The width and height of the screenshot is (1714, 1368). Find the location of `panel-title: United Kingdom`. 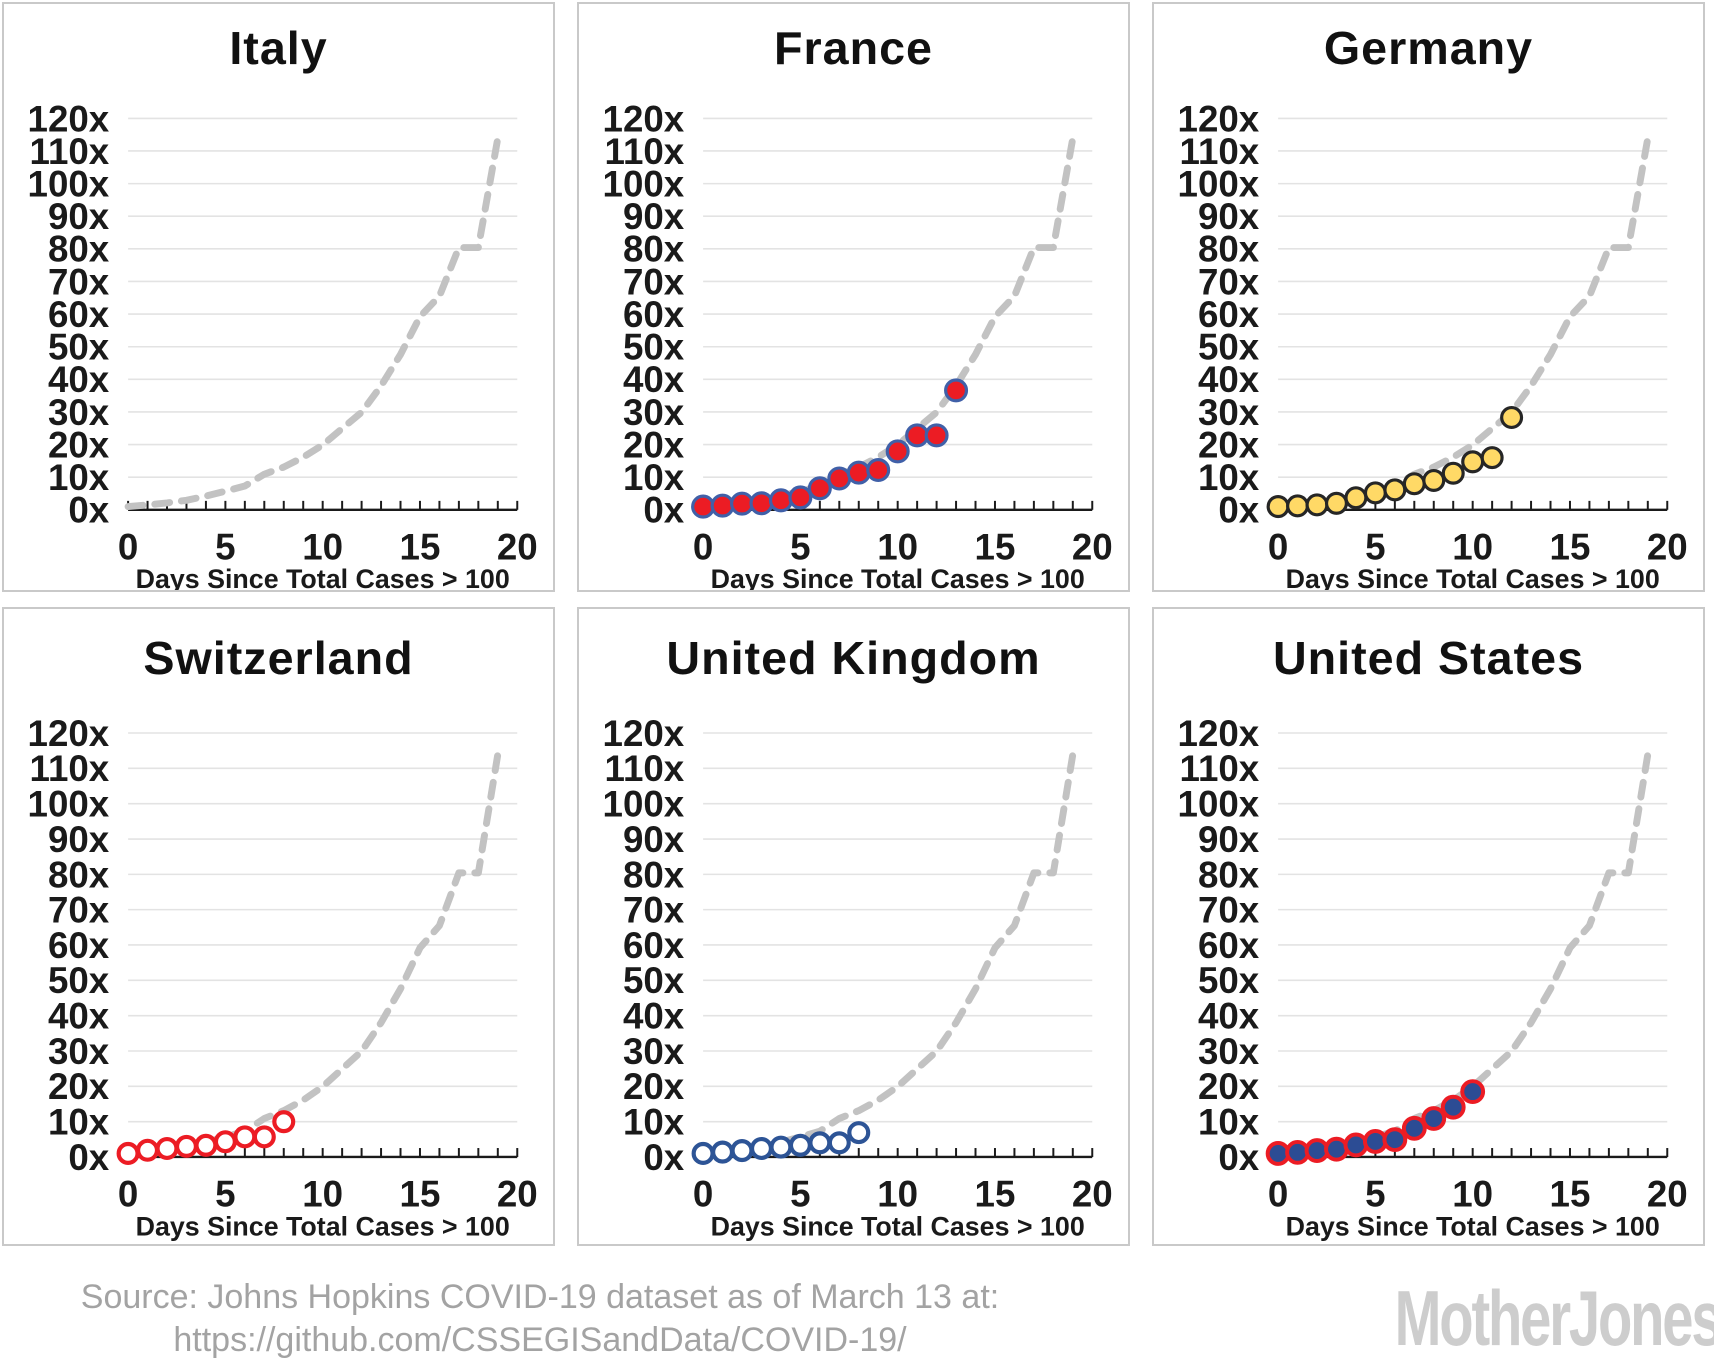

panel-title: United Kingdom is located at coordinates (853, 658).